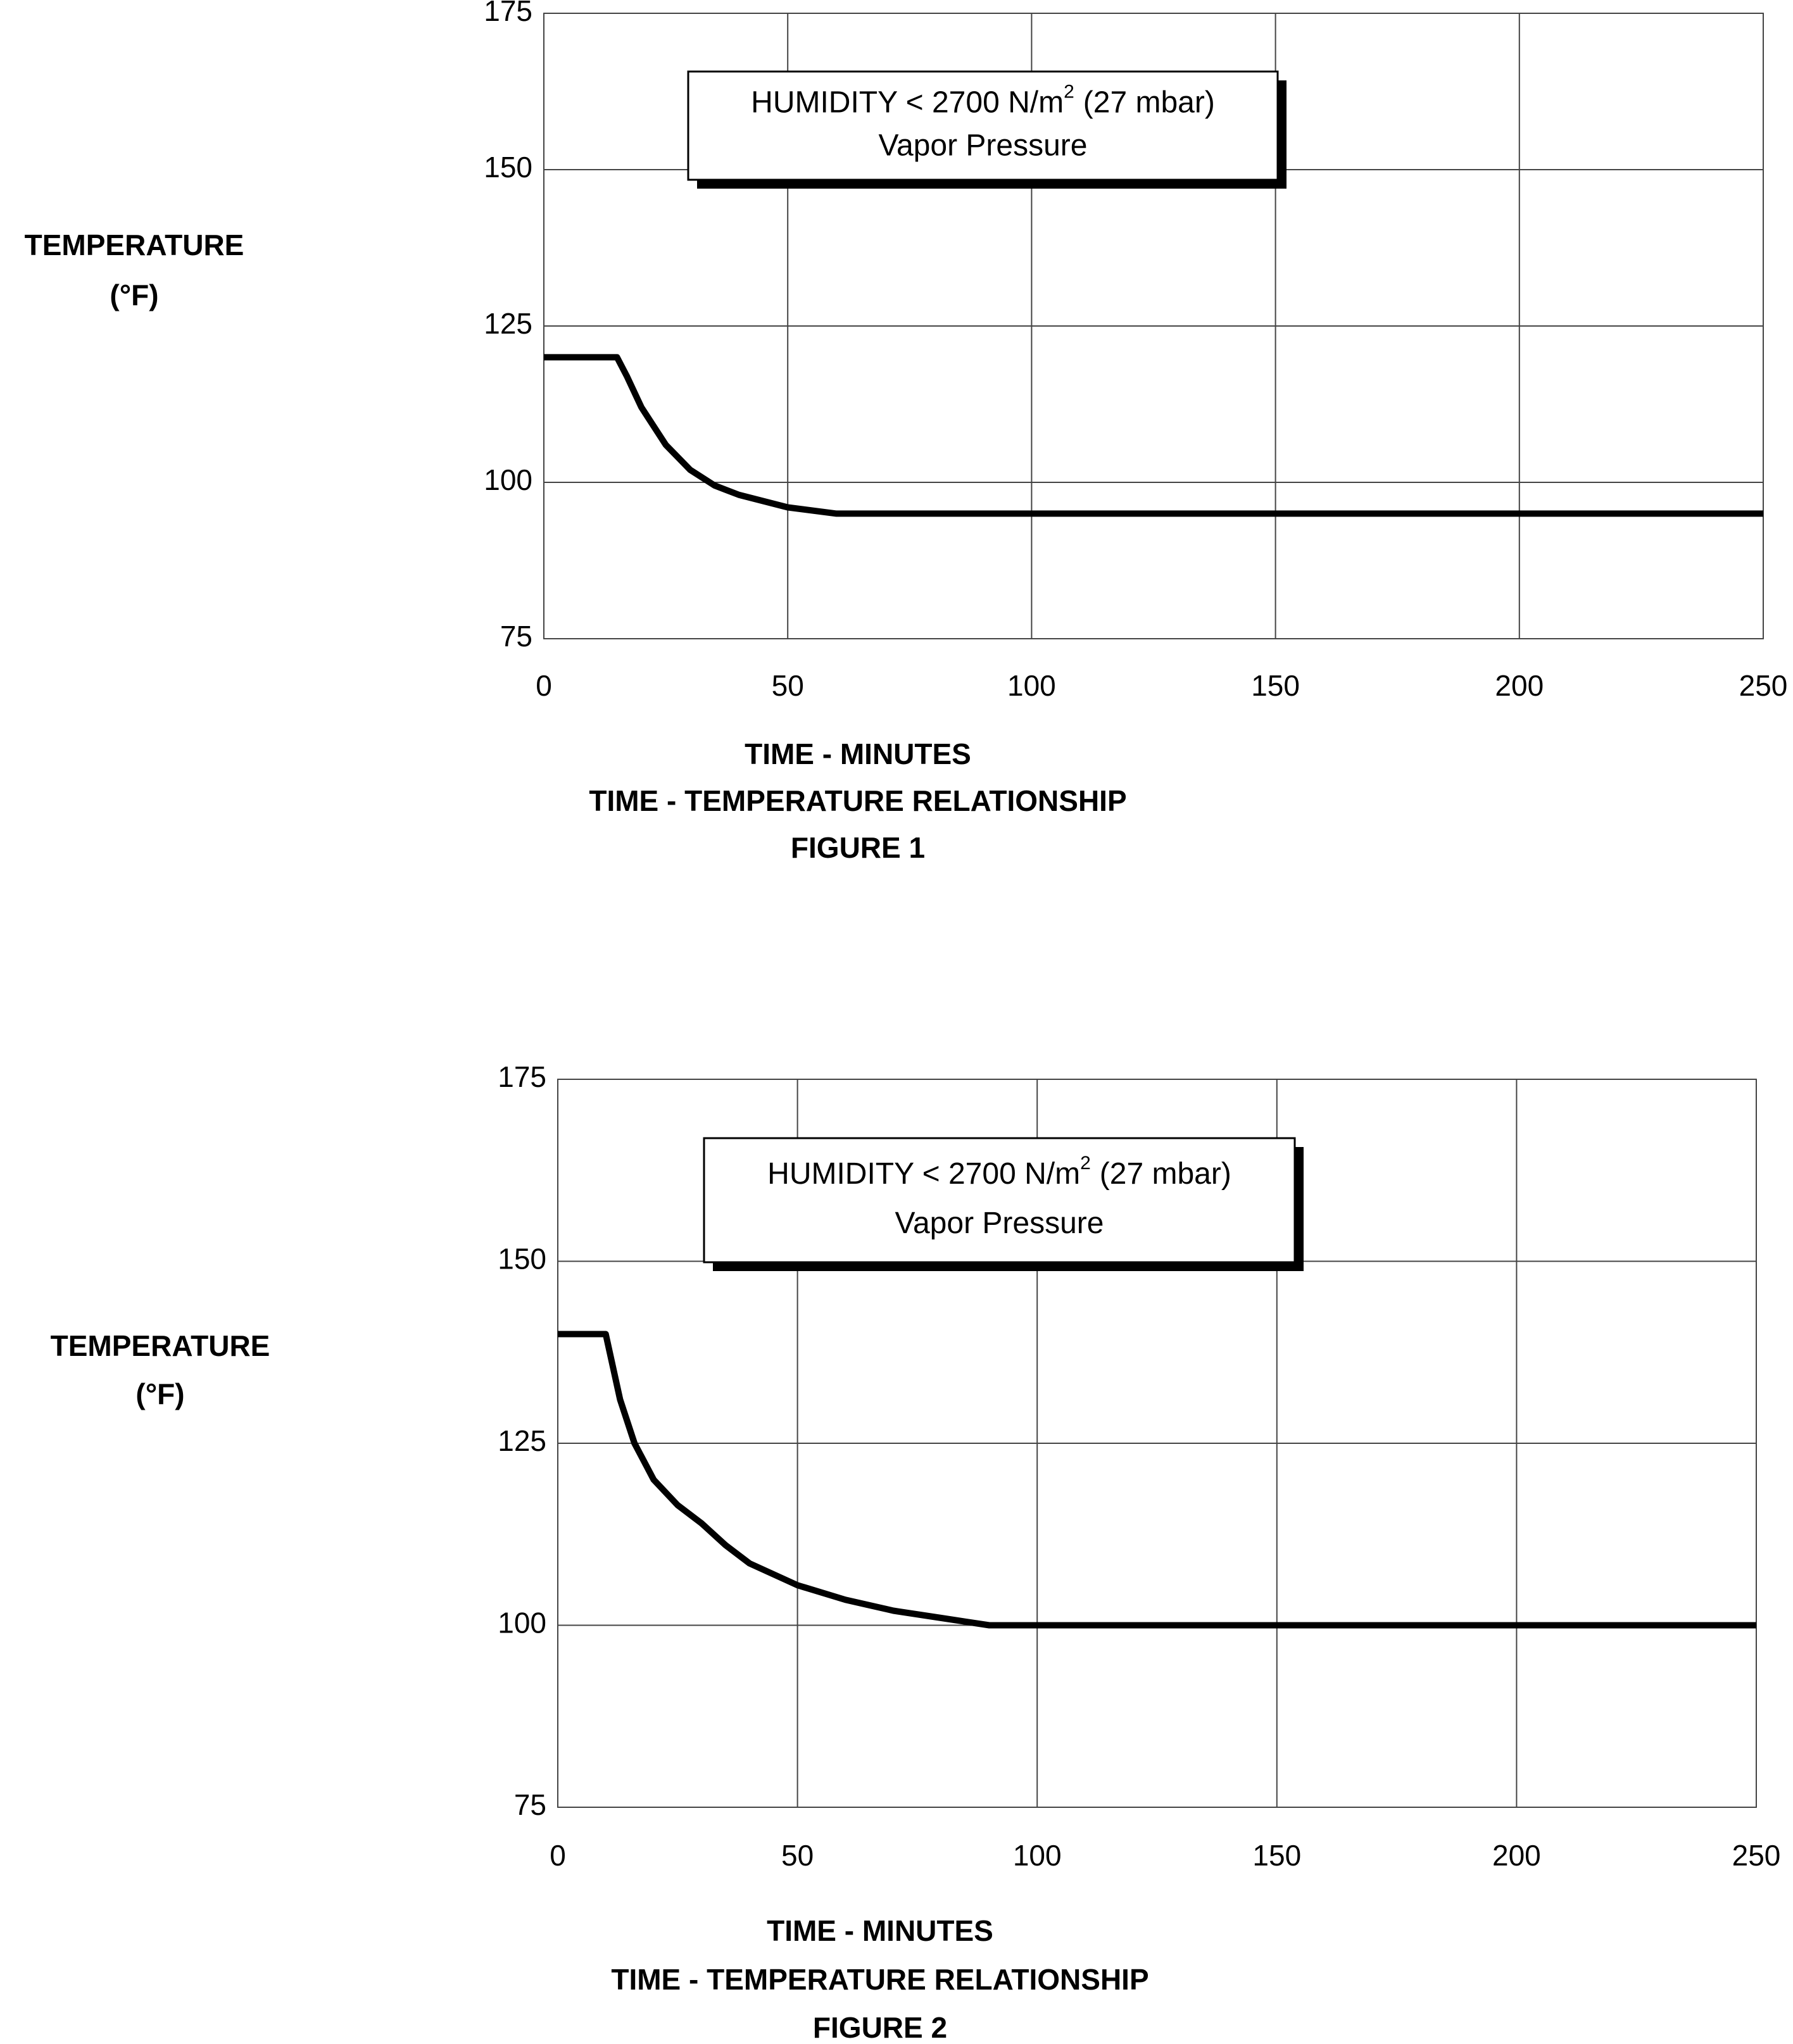 This screenshot has width=1793, height=2044. Describe the element at coordinates (858, 847) in the screenshot. I see `caption: FIGURE 1` at that location.